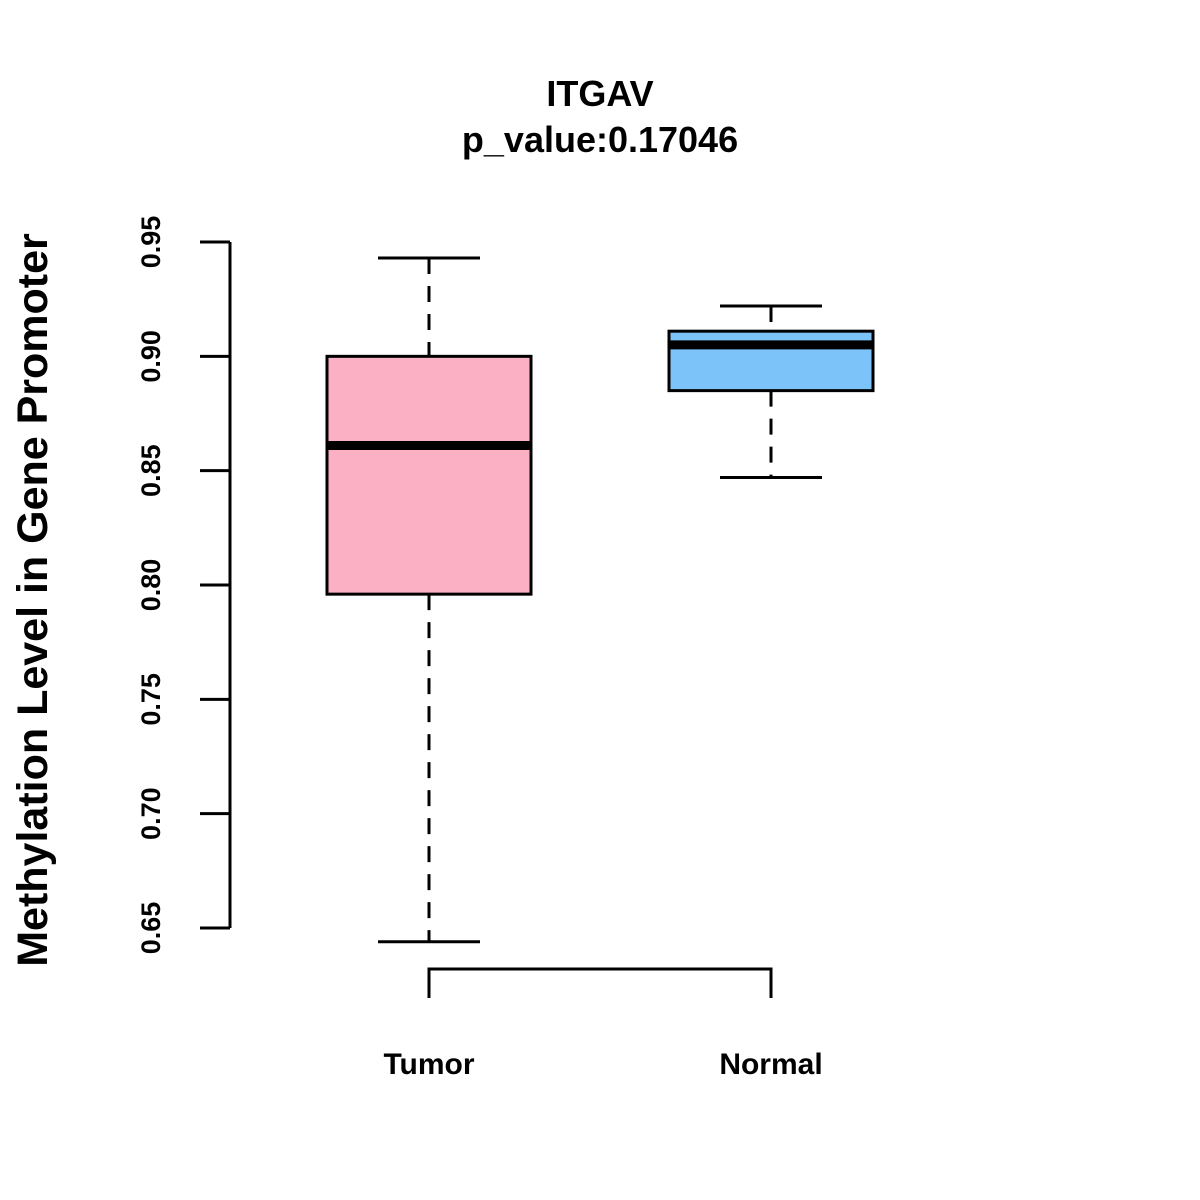 This screenshot has width=1200, height=1200. What do you see at coordinates (599, 93) in the screenshot?
I see `chart-title: ITGAV` at bounding box center [599, 93].